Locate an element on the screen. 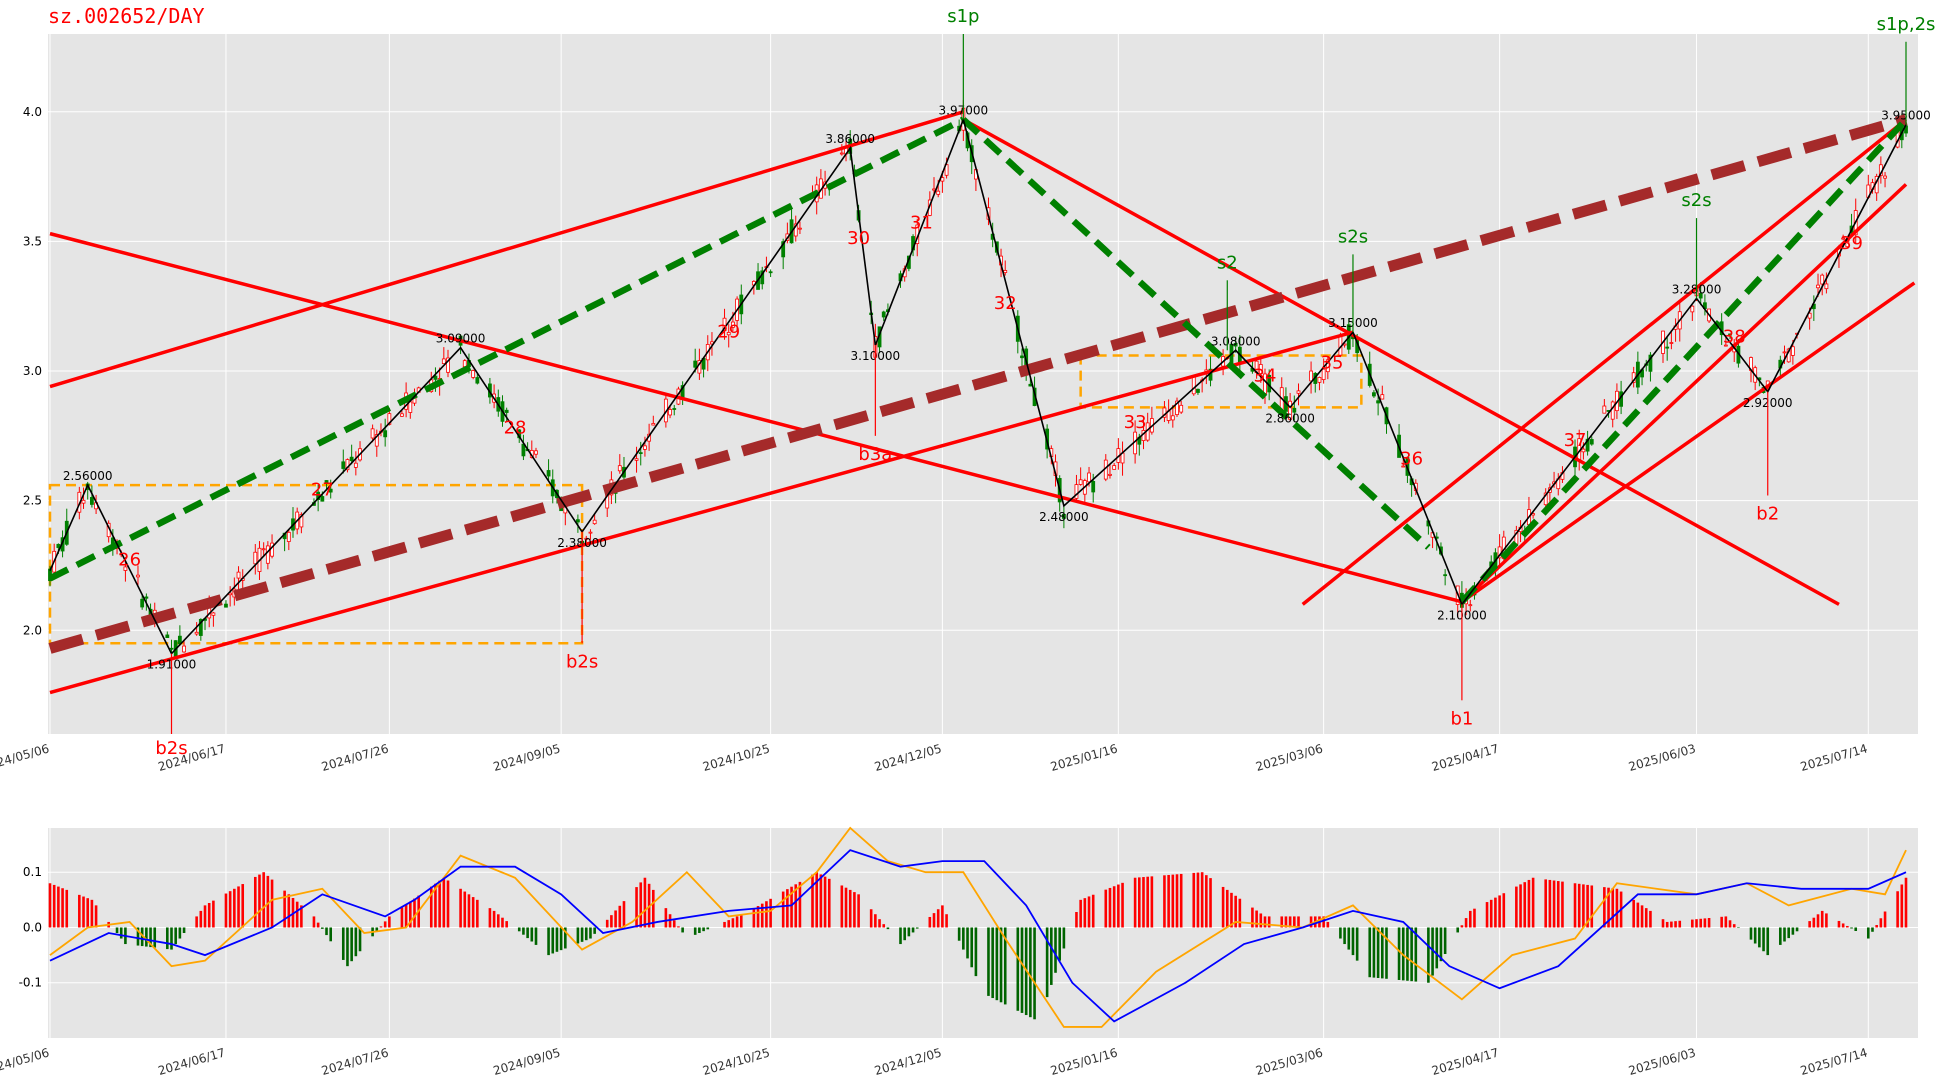 The image size is (1942, 1089). pivot-price-label: 2.56000 is located at coordinates (88, 476).